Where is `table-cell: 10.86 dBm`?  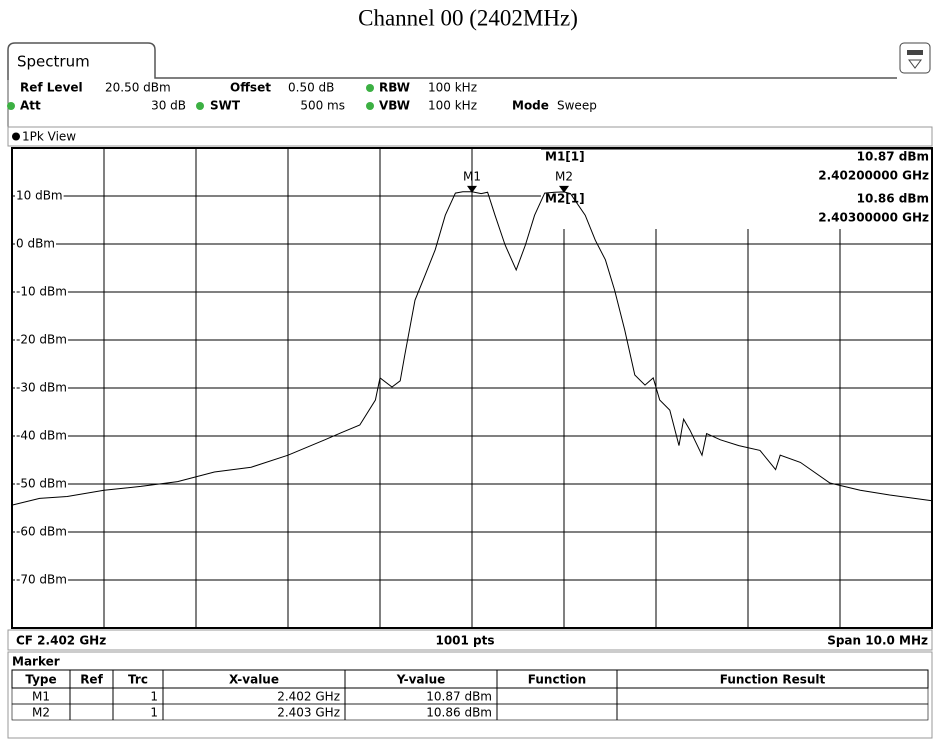
table-cell: 10.86 dBm is located at coordinates (459, 713).